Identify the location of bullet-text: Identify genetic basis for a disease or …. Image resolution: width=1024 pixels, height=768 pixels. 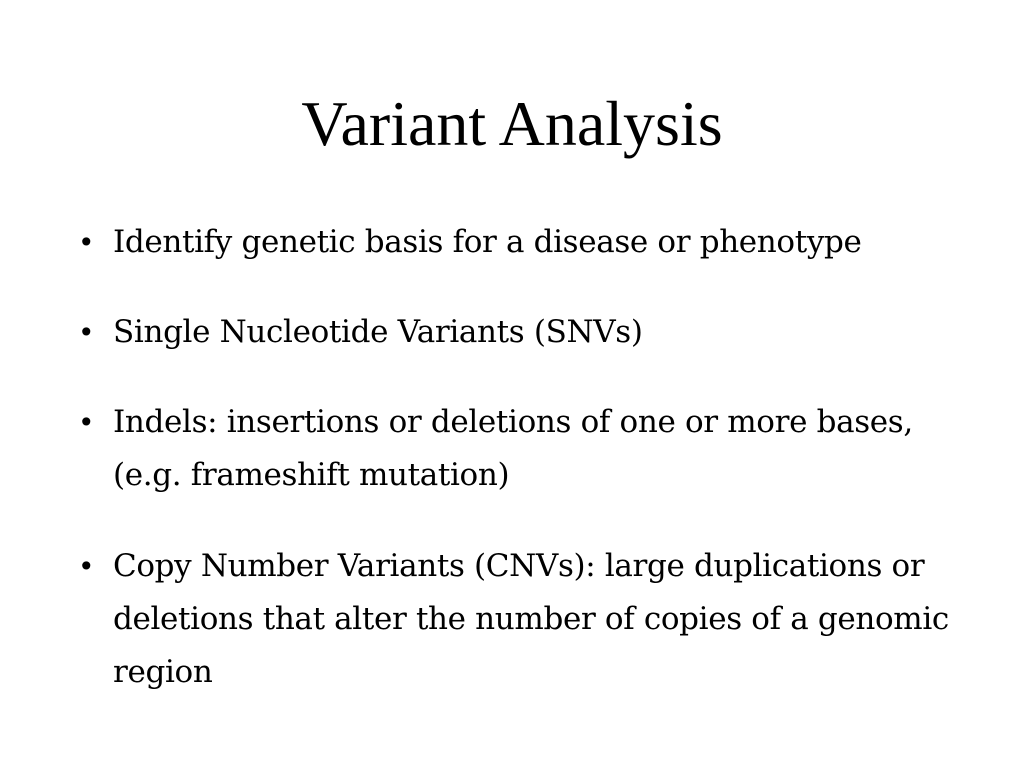
(487, 242).